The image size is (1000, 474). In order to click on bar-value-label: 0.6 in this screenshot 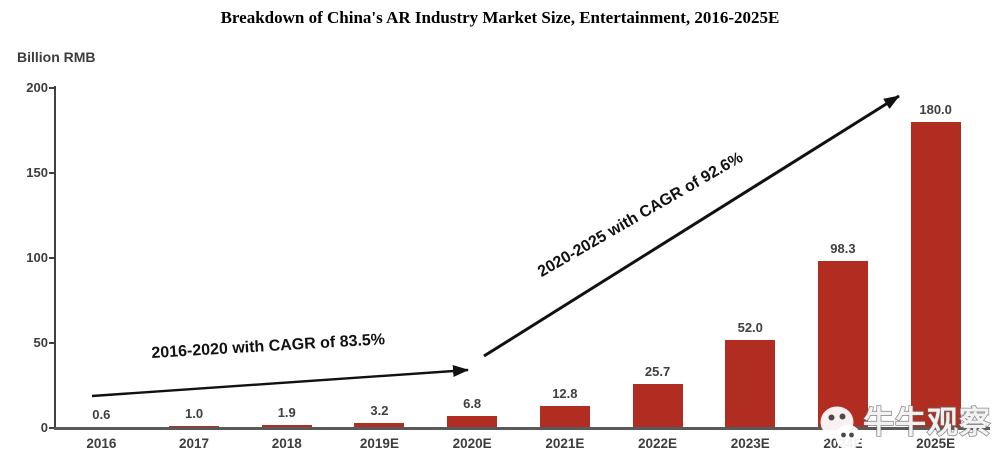, I will do `click(101, 414)`.